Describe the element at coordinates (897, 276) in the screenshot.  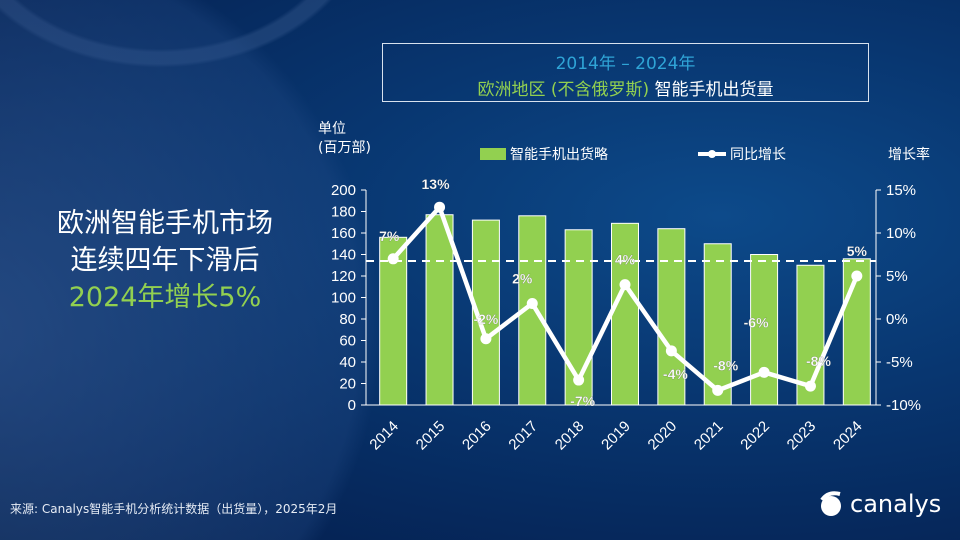
I see `right-tick-label: 5%` at that location.